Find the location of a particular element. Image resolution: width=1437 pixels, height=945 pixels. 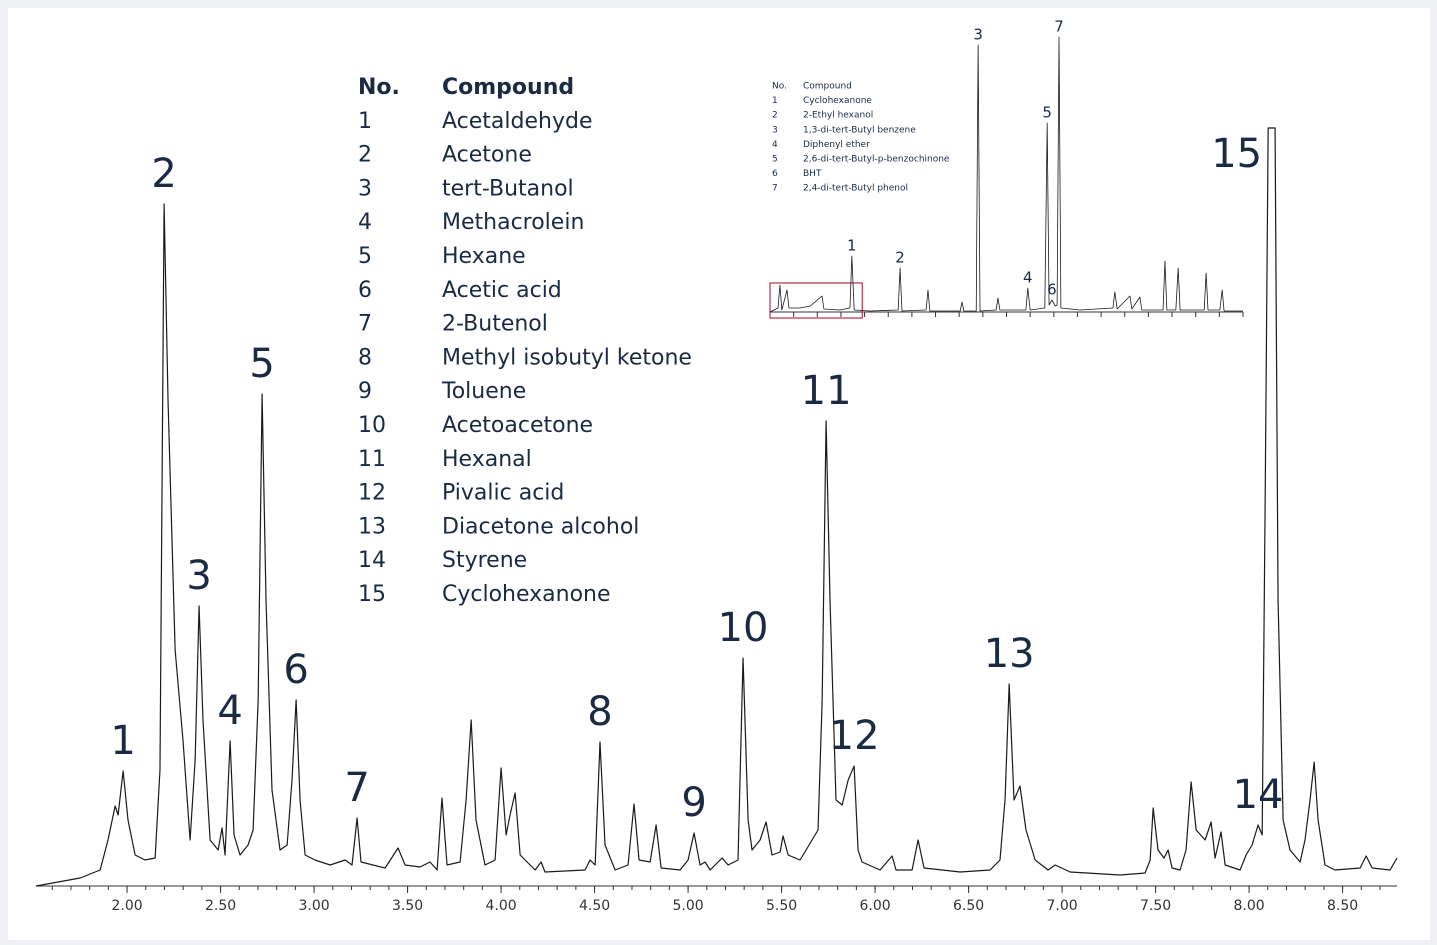

zoom-box is located at coordinates (816, 300).